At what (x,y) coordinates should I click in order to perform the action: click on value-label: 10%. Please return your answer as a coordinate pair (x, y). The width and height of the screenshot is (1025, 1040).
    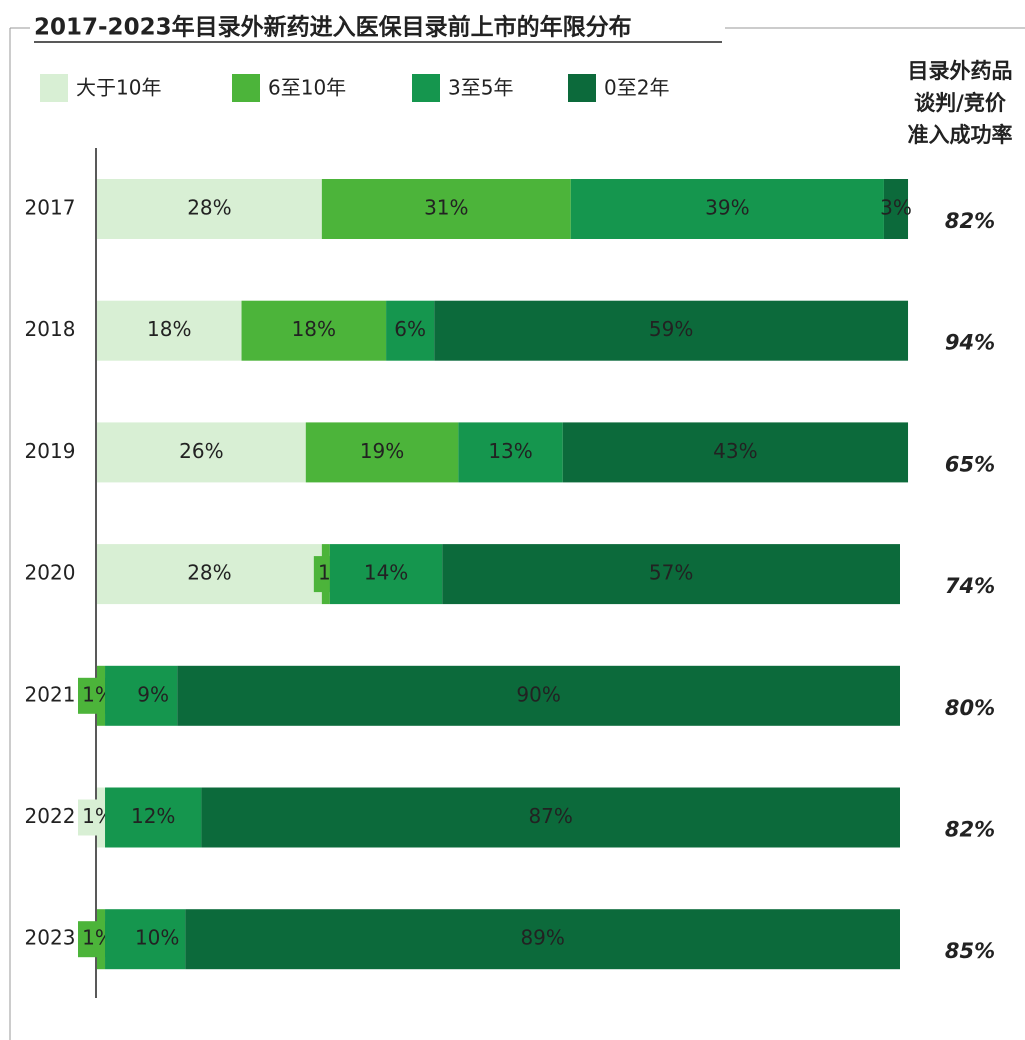
    Looking at the image, I should click on (157, 938).